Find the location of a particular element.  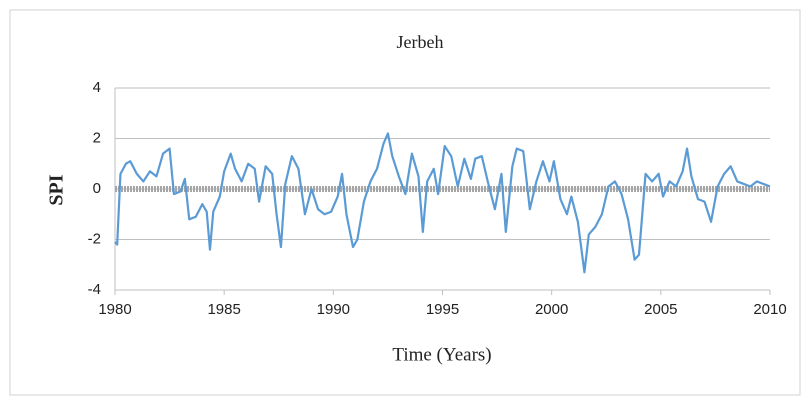

y-tick-label: 0 is located at coordinates (97, 188).